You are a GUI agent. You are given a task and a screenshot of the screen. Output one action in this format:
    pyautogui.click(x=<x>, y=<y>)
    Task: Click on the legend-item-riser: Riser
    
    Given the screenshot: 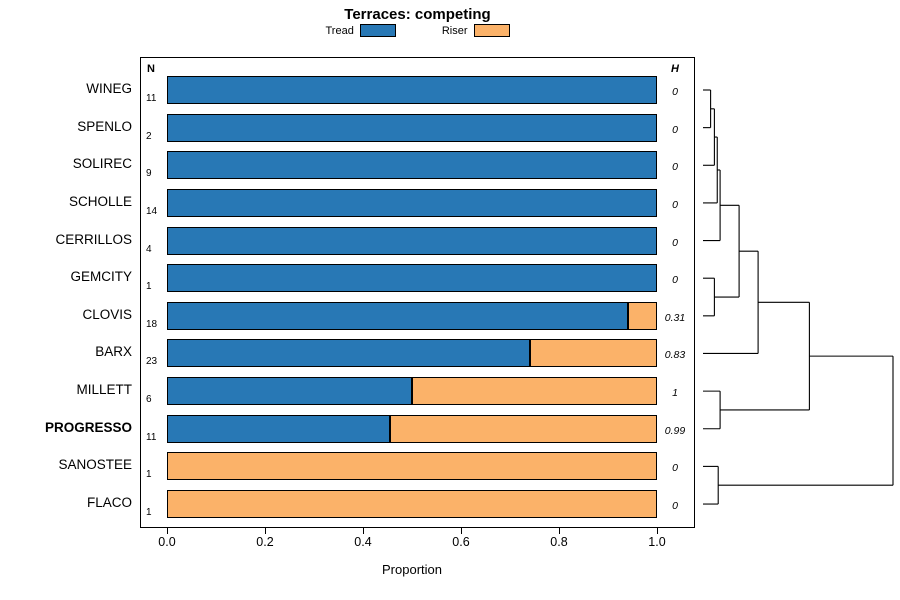 What is the action you would take?
    pyautogui.click(x=476, y=30)
    